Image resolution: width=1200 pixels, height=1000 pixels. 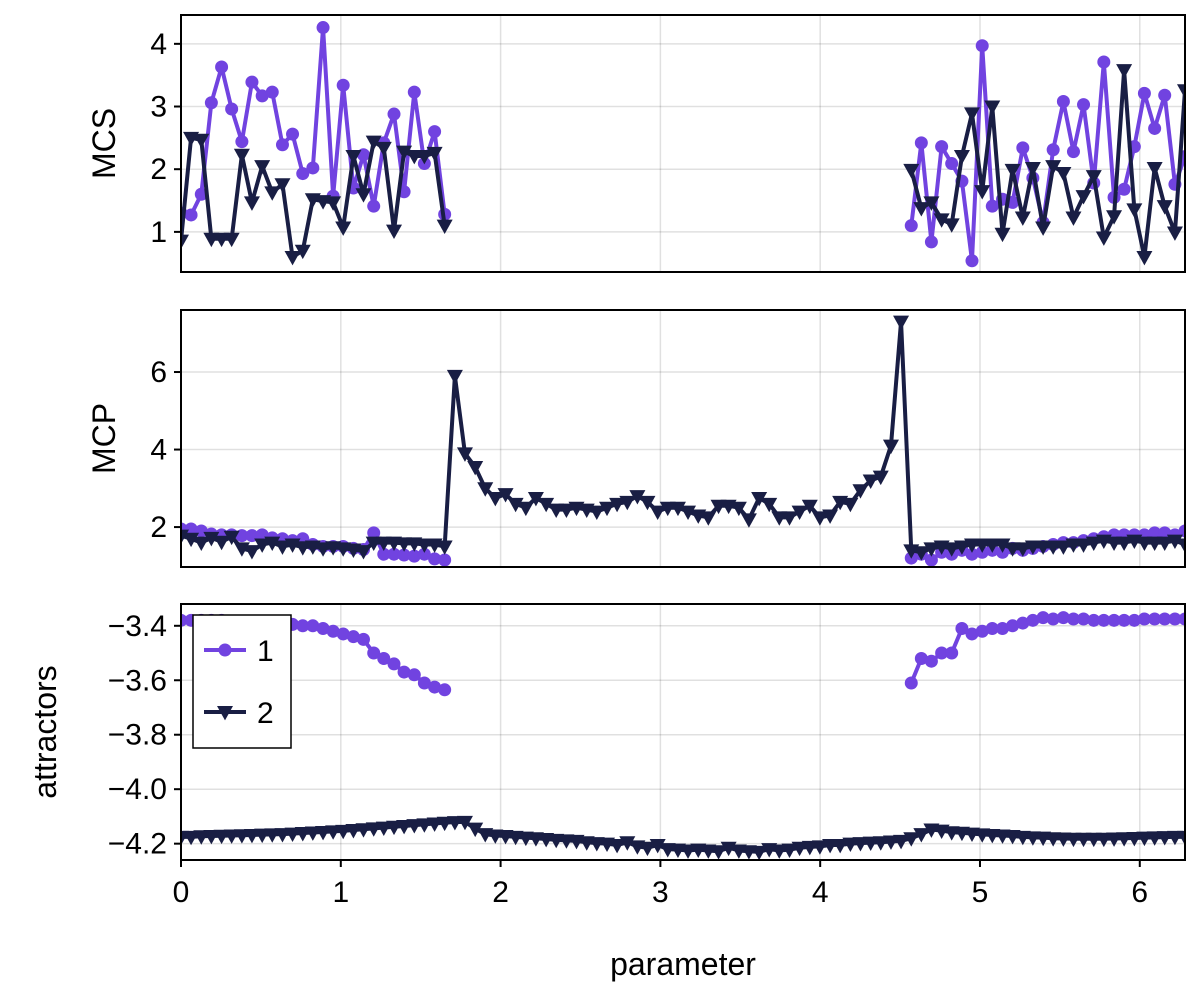 What do you see at coordinates (820, 892) in the screenshot?
I see `x-tick-label: 4` at bounding box center [820, 892].